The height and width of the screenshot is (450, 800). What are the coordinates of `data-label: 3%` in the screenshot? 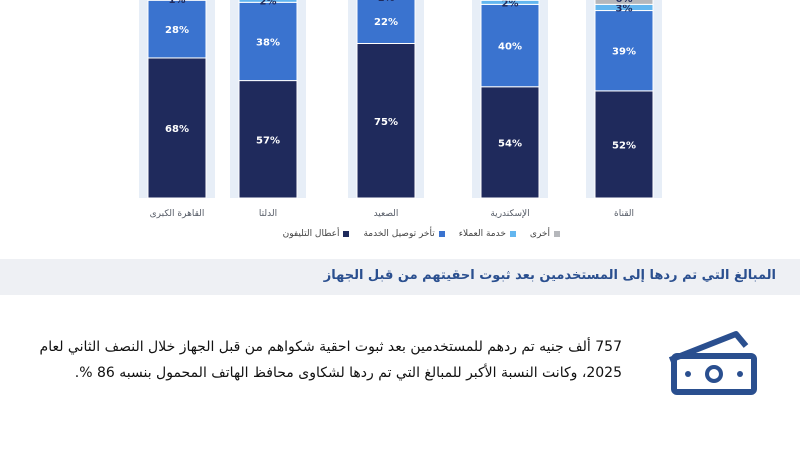 It's located at (624, 8).